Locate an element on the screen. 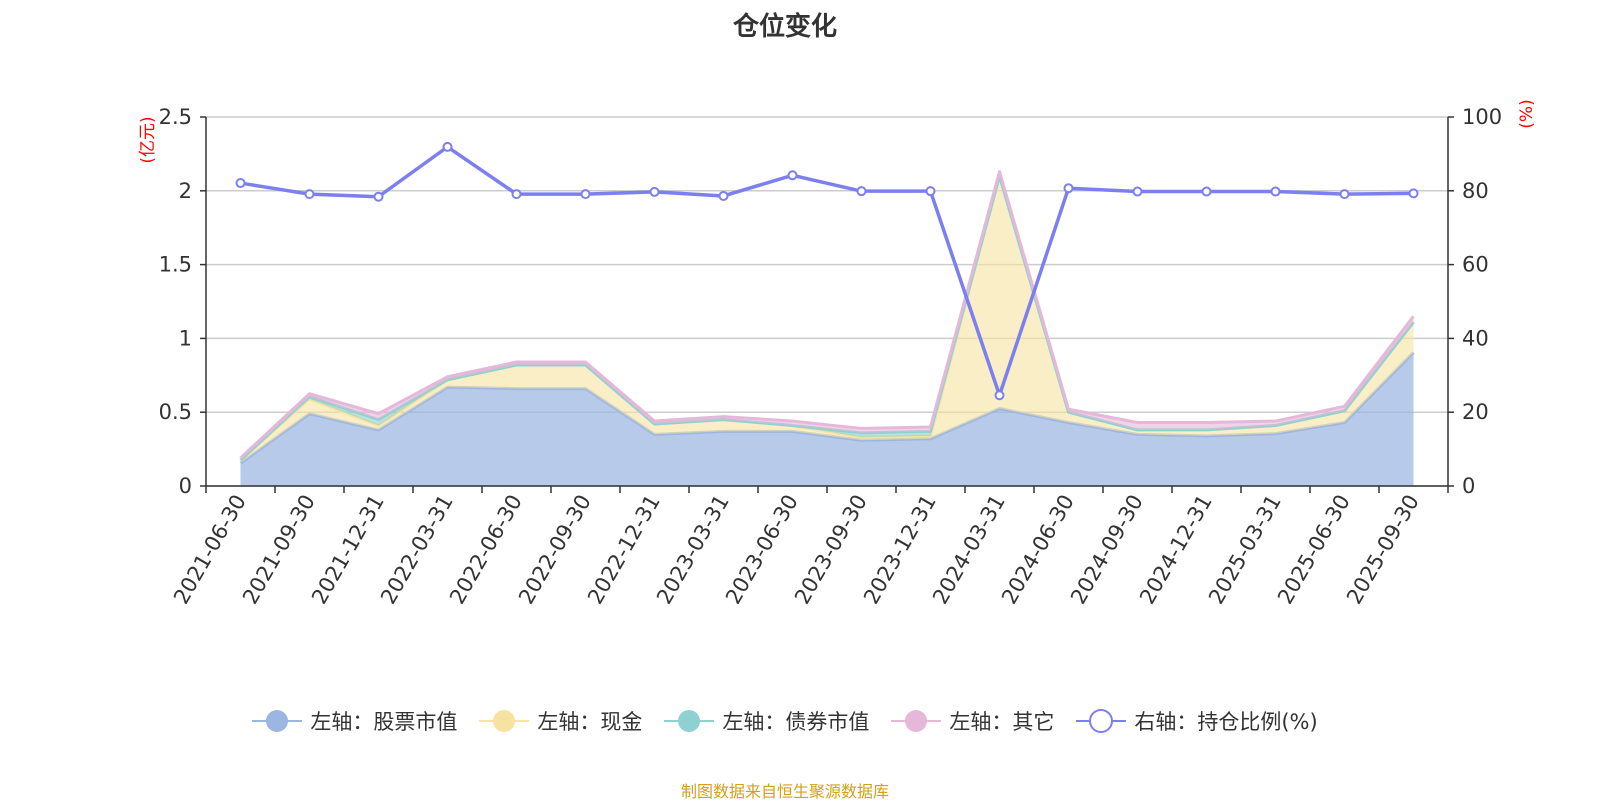  x-axis-tick-label: 2023-06-30 is located at coordinates (762, 550).